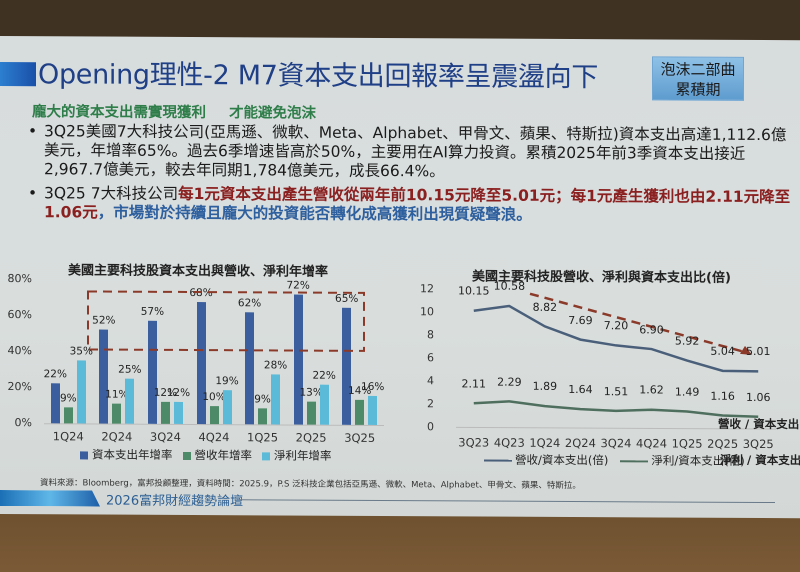  Describe the element at coordinates (651, 329) in the screenshot. I see `point-value-label: 6.90` at that location.